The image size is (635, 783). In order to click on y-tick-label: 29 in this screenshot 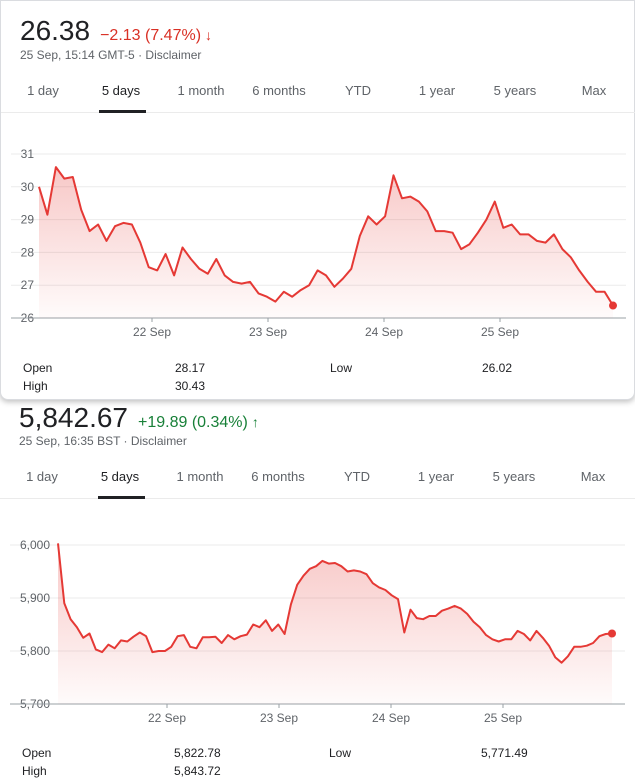, I will do `click(28, 220)`.